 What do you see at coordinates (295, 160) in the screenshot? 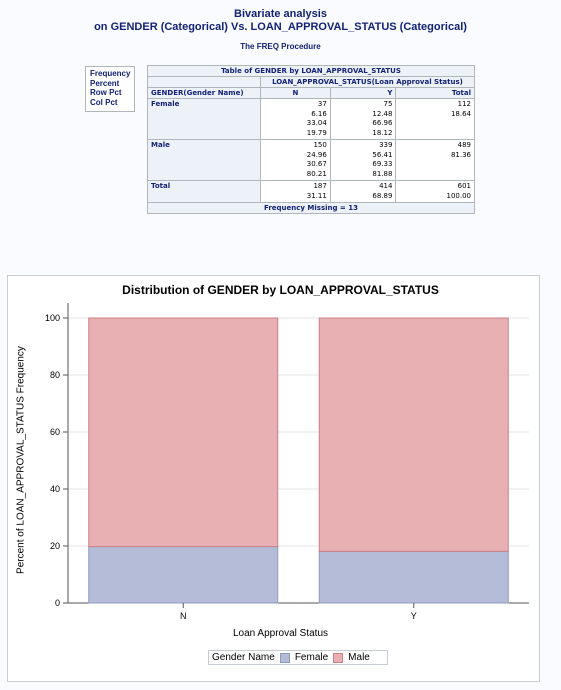
I see `cell-male-n: 150 24.96 30.67 80.21` at bounding box center [295, 160].